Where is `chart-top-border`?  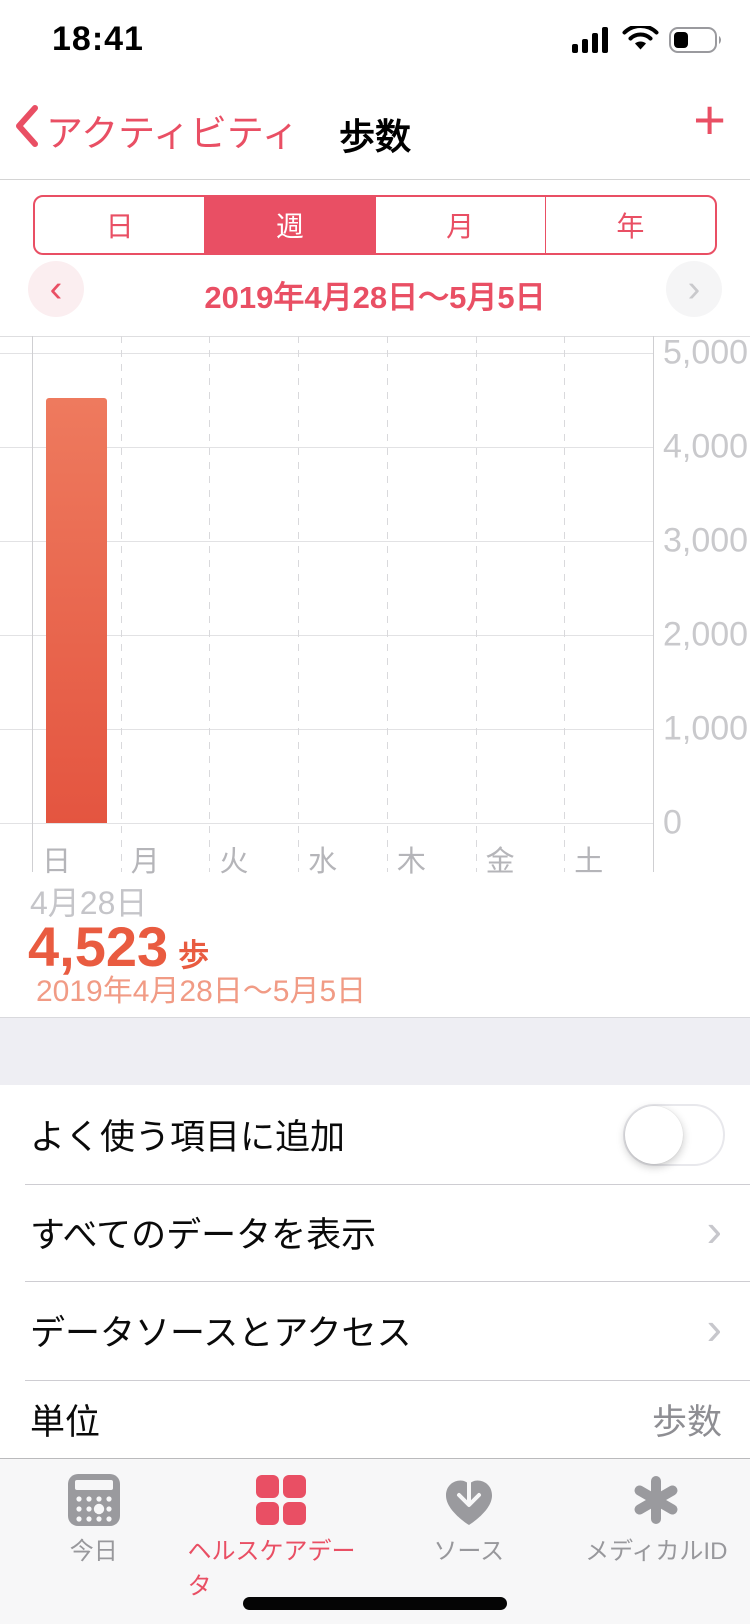 chart-top-border is located at coordinates (375, 336).